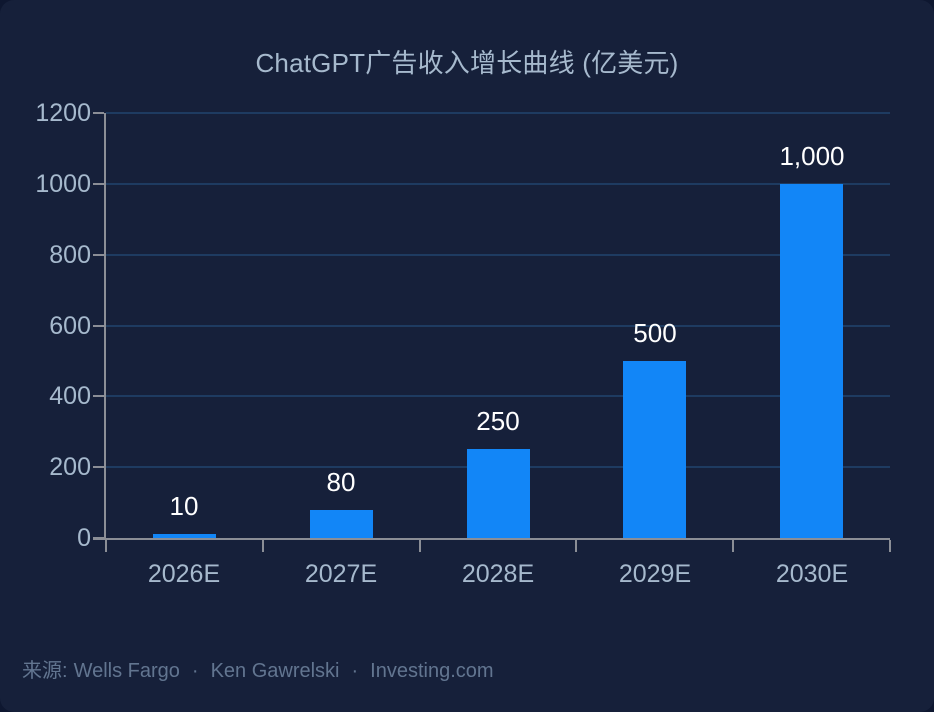 The image size is (934, 712). Describe the element at coordinates (812, 156) in the screenshot. I see `bar-value-2030E: 1,000` at that location.